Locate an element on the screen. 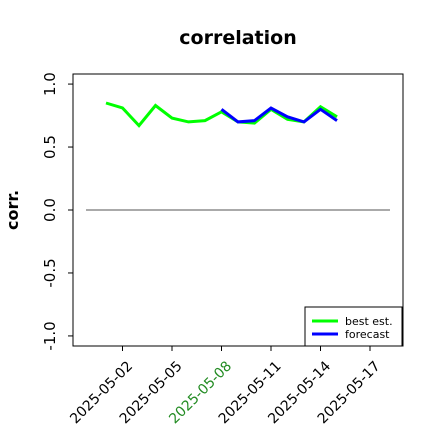 This screenshot has height=440, width=440. legend-label-best-est: best est. is located at coordinates (369, 321).